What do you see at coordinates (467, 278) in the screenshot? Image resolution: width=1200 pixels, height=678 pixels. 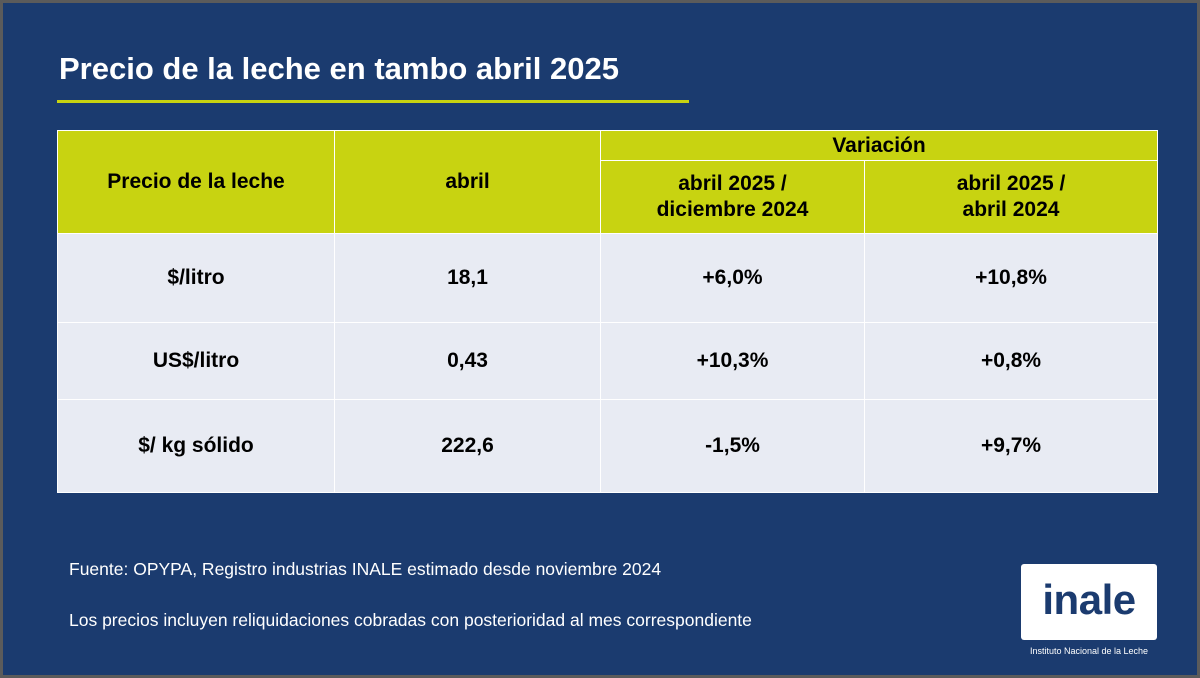 I see `row-april-value: 18,1` at bounding box center [467, 278].